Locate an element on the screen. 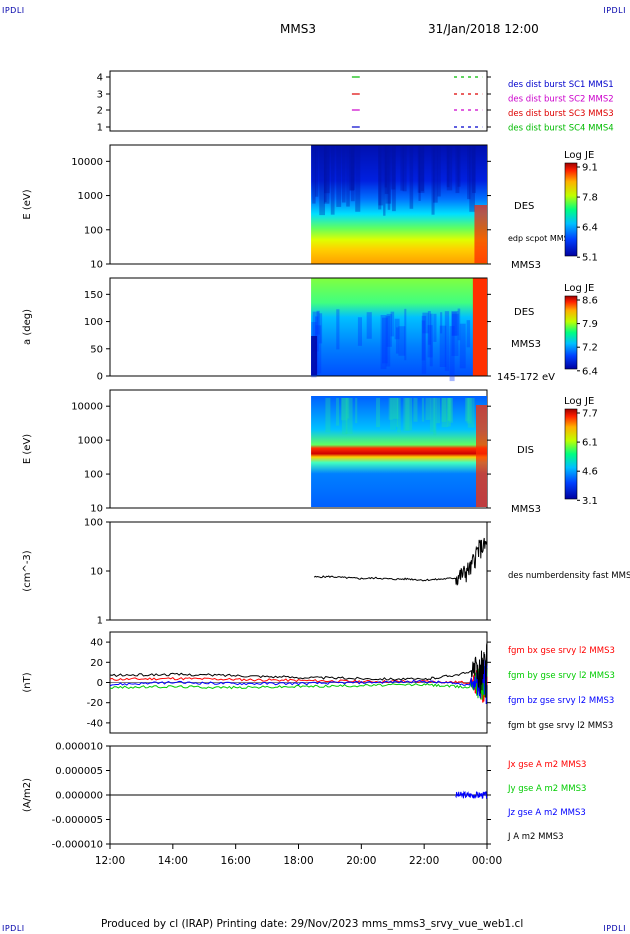  corner-mark-top-right: IPDLI is located at coordinates (614, 10).